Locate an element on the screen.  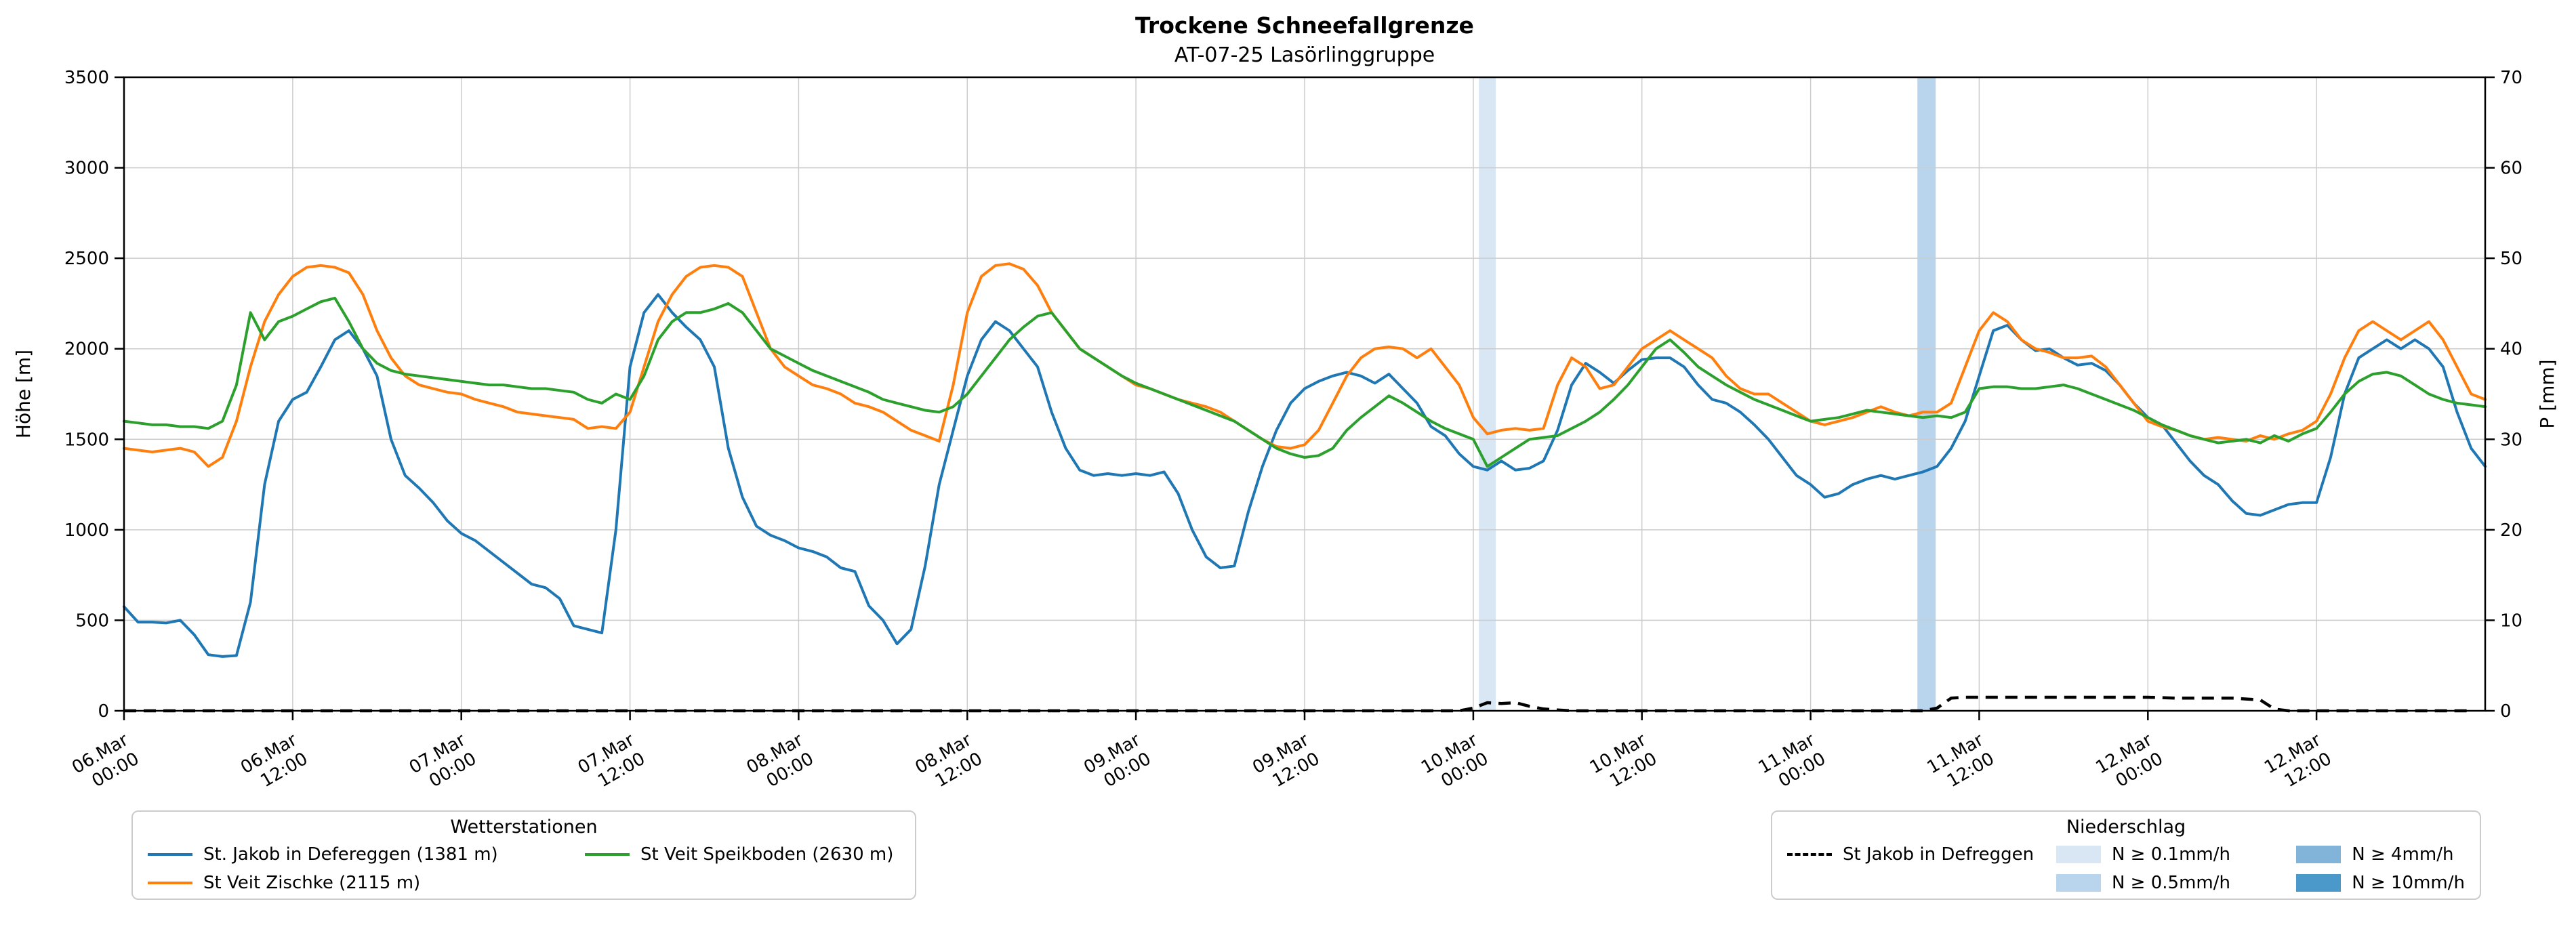
svg-text: 07.Mar12:00 is located at coordinates (612, 763).